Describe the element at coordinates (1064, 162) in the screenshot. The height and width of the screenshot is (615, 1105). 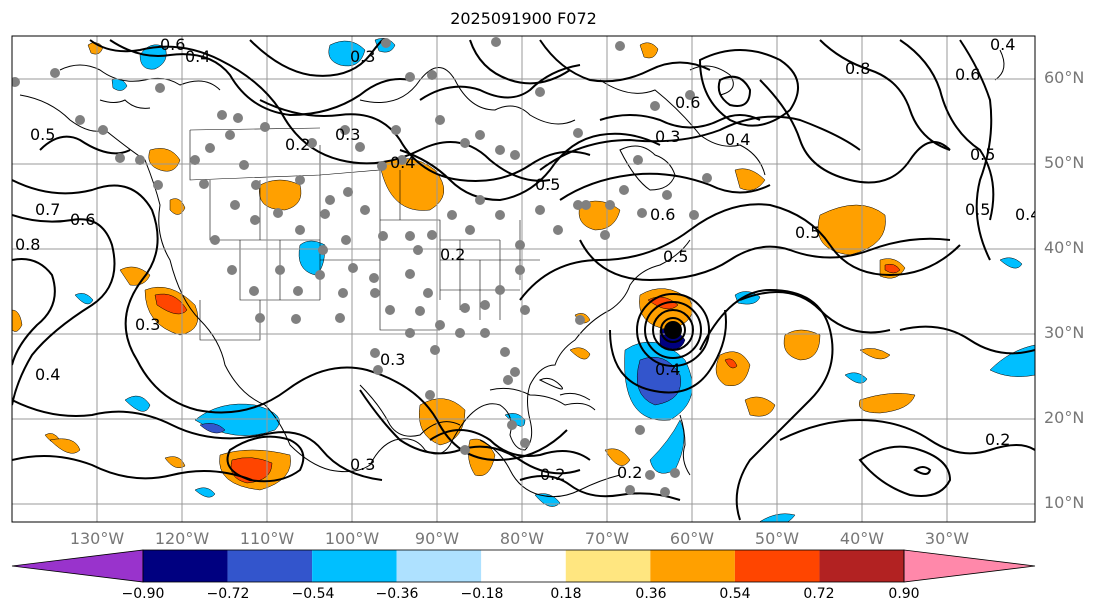
I see `lat-label-50n: 50°N` at that location.